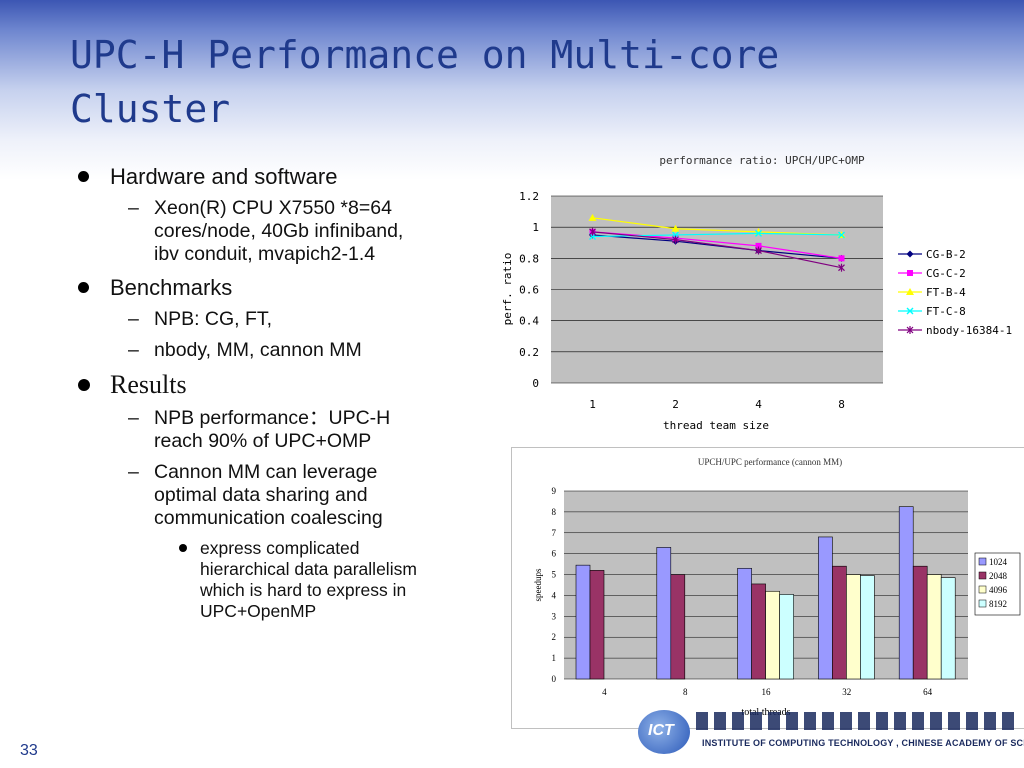 This screenshot has width=1024, height=768. What do you see at coordinates (661, 730) in the screenshot?
I see `logo-mark-text: ICT` at bounding box center [661, 730].